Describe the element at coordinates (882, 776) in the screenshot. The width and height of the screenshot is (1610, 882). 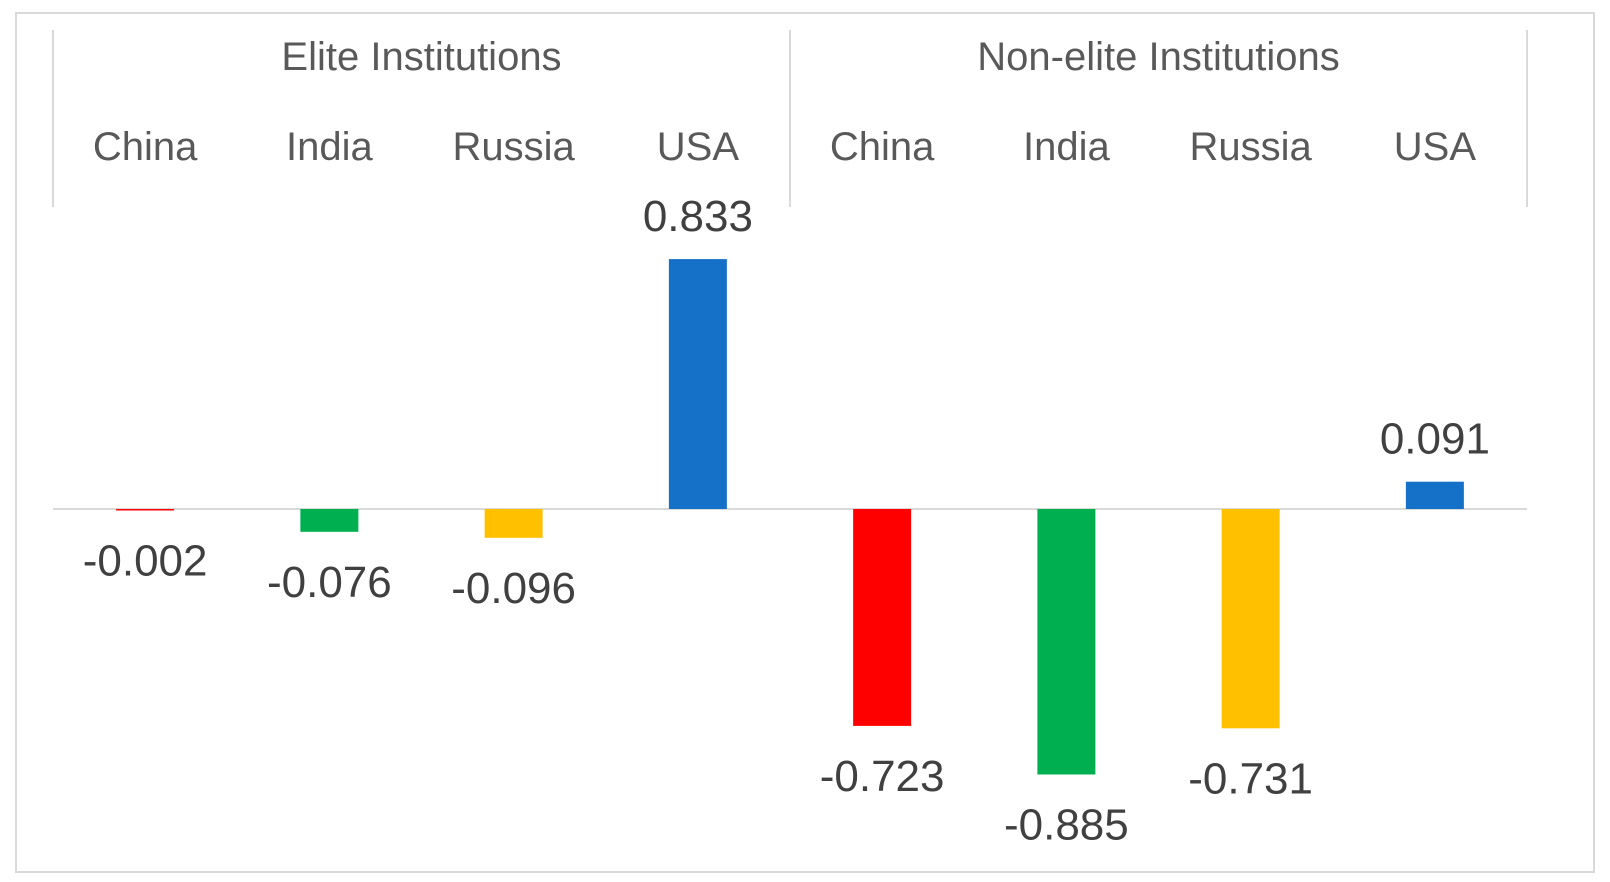
I see `data-label-non-elite-institutions-china: -0.723` at that location.